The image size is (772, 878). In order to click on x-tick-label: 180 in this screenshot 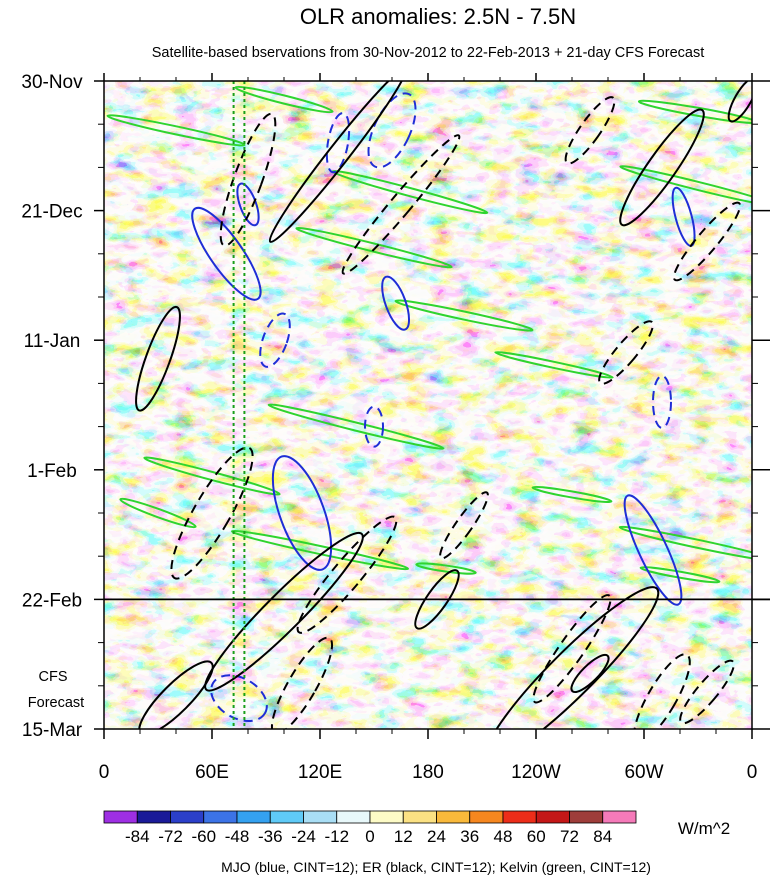, I will do `click(428, 772)`.